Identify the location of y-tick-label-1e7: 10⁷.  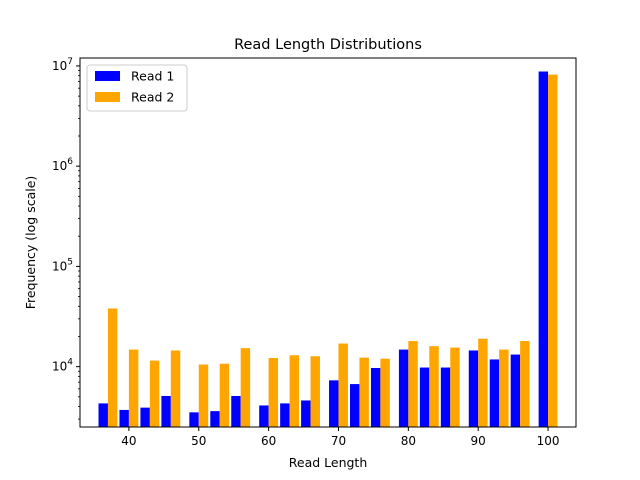
(62, 65).